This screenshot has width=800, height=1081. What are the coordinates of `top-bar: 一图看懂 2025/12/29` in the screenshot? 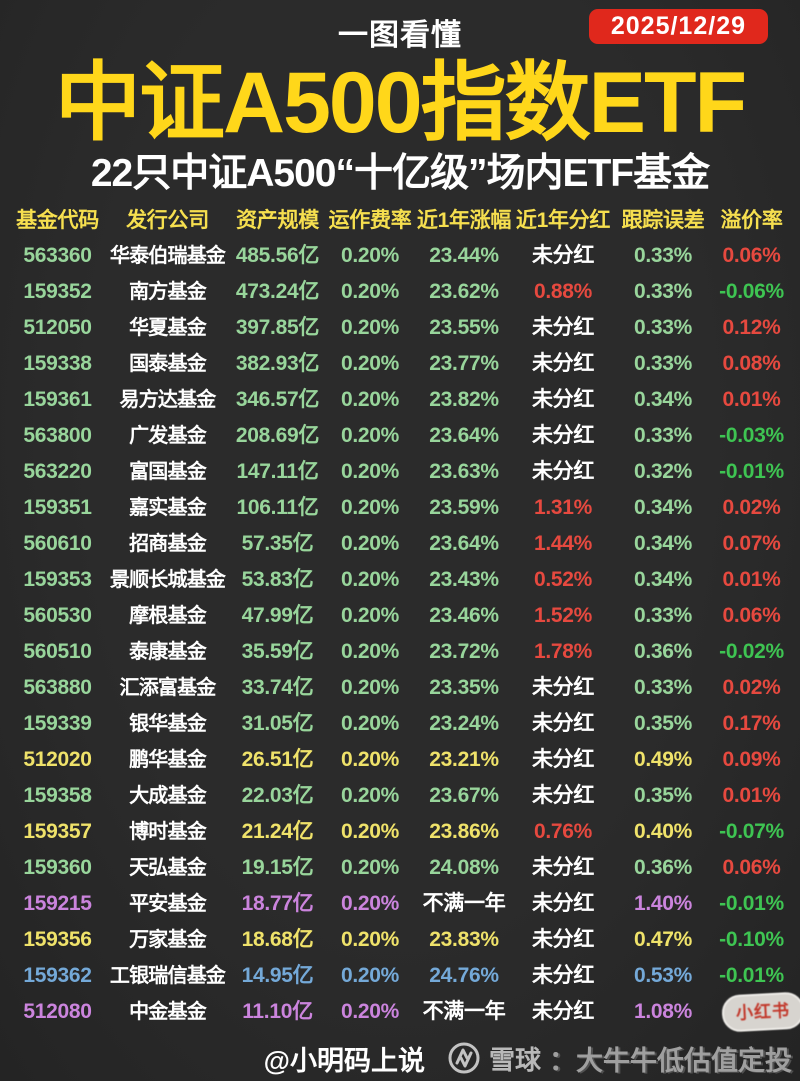 It's located at (400, 26).